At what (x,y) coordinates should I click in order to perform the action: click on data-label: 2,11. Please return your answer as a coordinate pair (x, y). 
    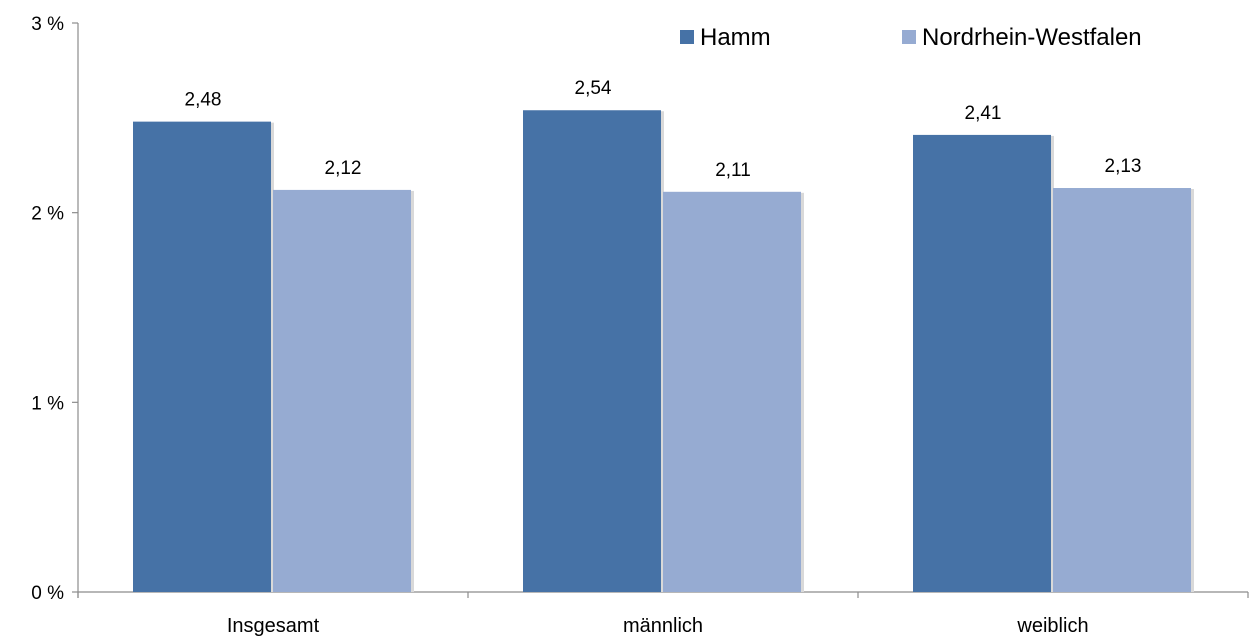
    Looking at the image, I should click on (733, 170).